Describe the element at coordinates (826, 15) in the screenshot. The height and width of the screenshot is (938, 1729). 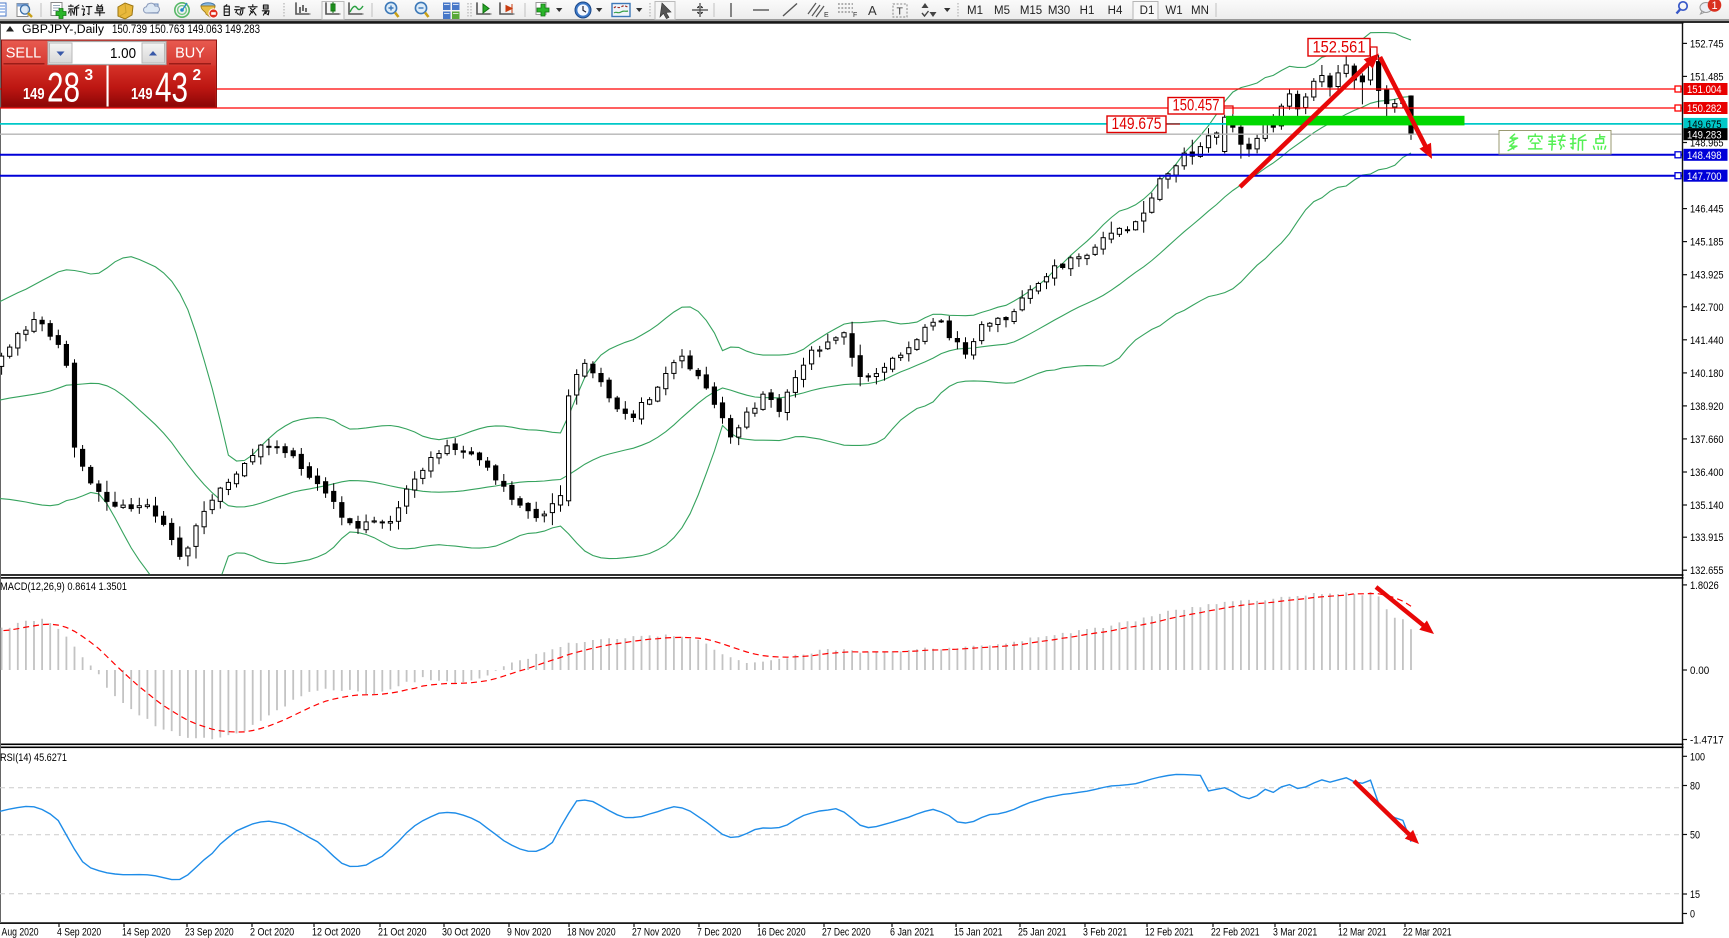
I see `svg-text: E` at that location.